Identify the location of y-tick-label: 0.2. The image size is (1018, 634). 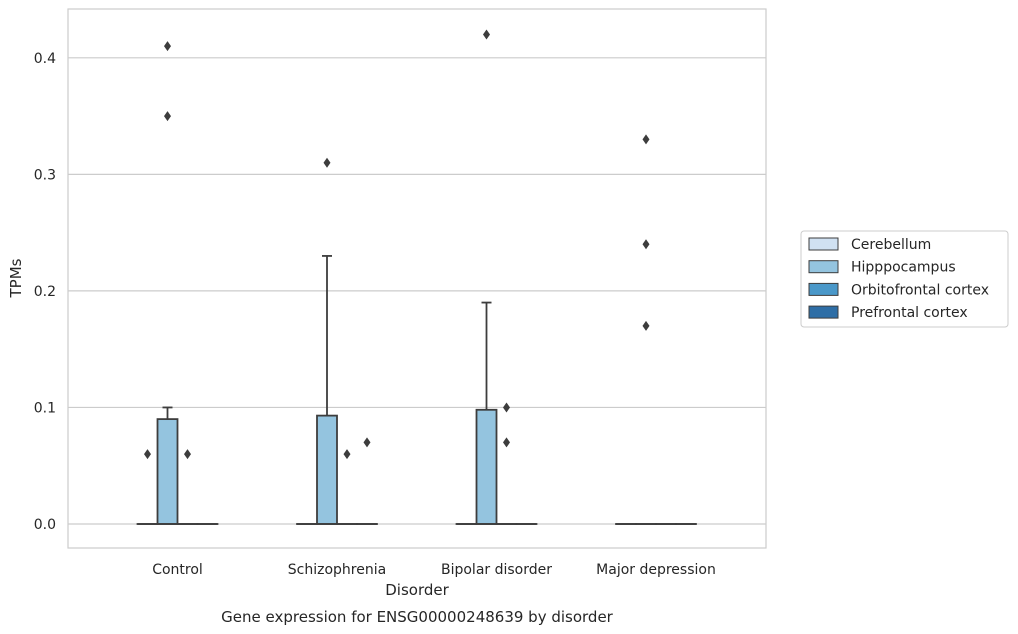
(45, 292).